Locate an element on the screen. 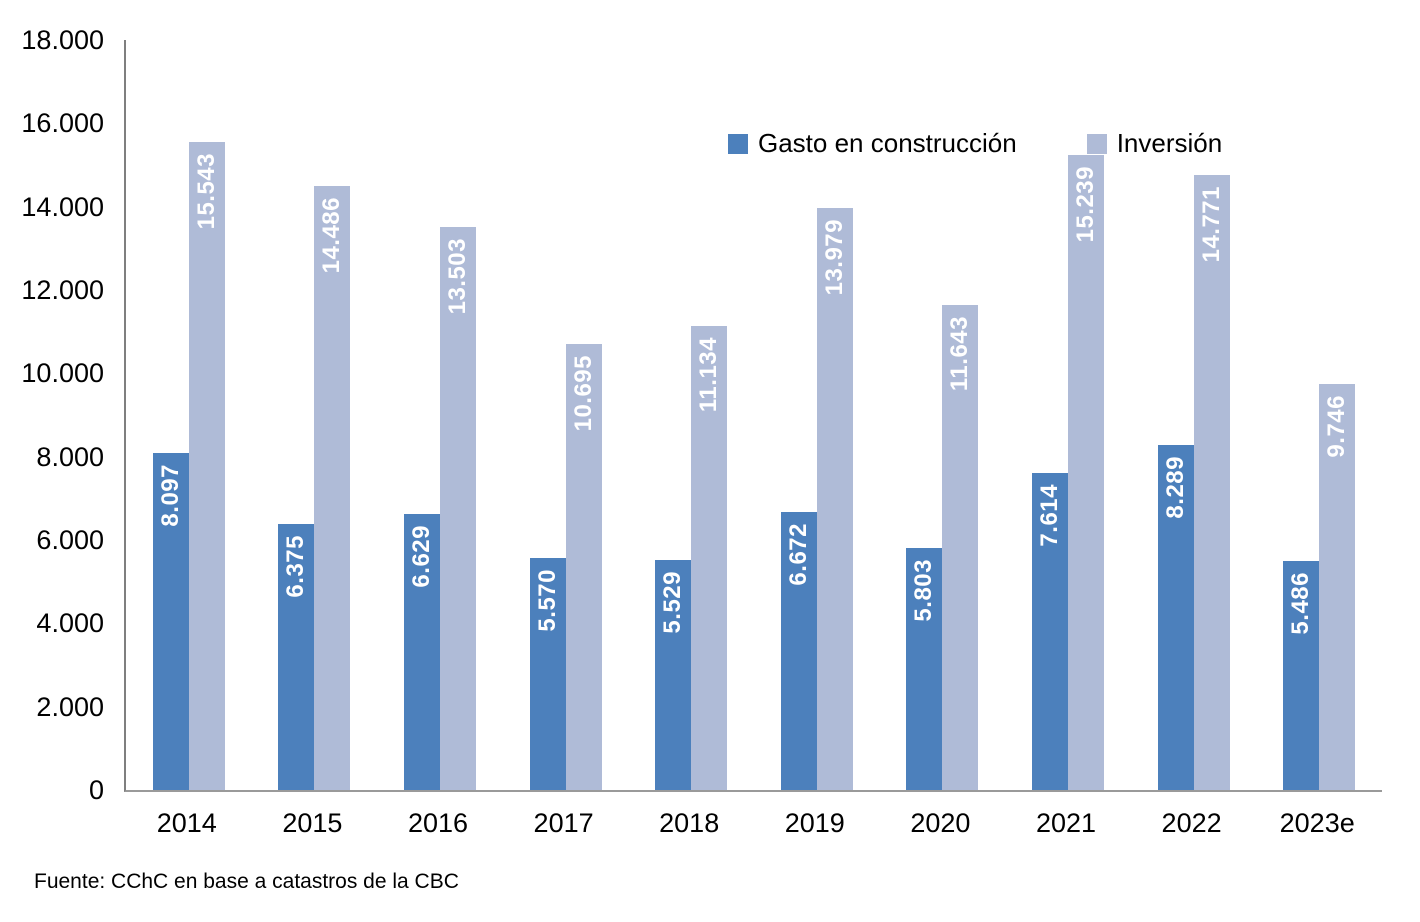 Image resolution: width=1420 pixels, height=922 pixels. bar-group-2020: 5.803 11.643 is located at coordinates (943, 415).